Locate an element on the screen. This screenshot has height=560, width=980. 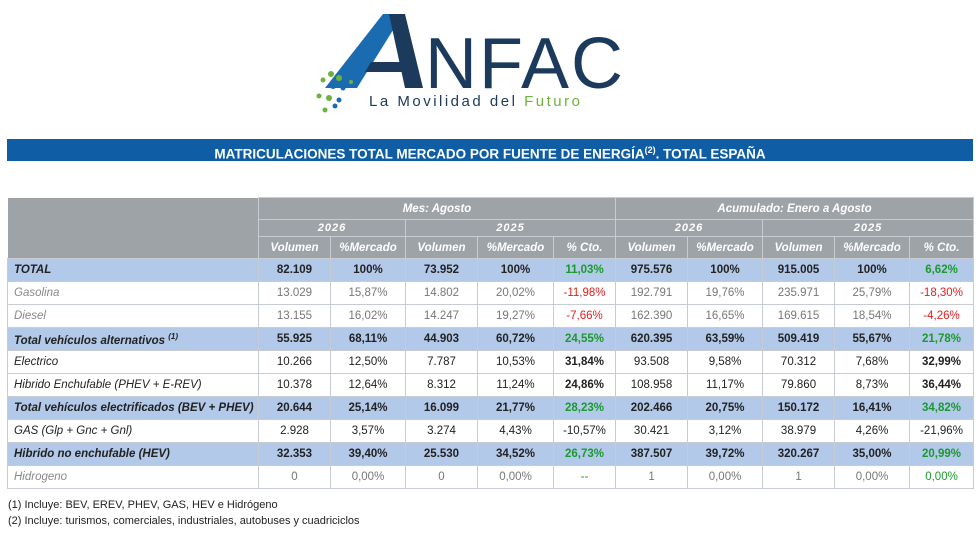
value-cell: 320.267 is located at coordinates (799, 454).